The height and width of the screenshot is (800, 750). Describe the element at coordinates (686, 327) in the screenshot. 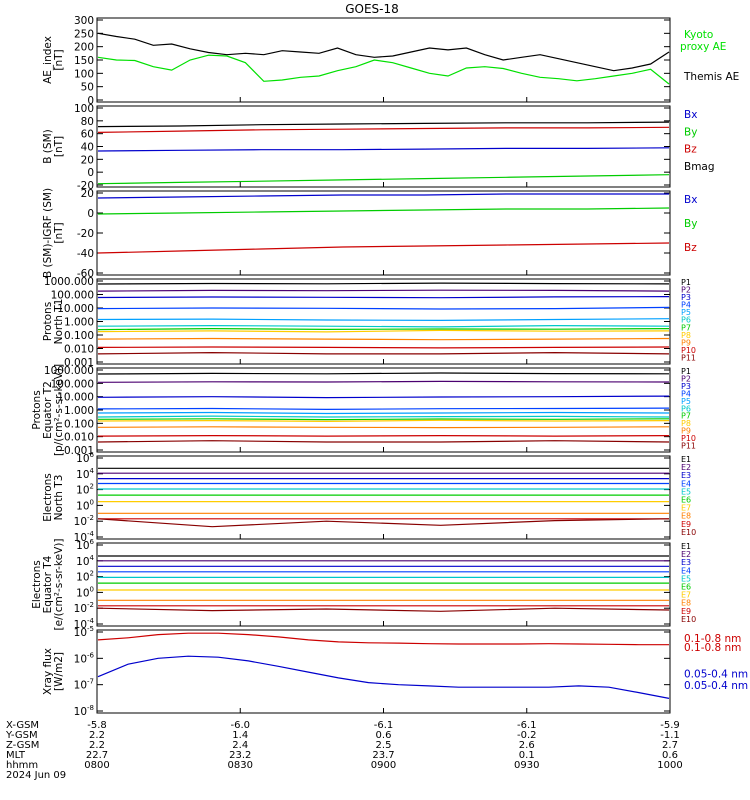

I see `legend-entry: P7` at that location.